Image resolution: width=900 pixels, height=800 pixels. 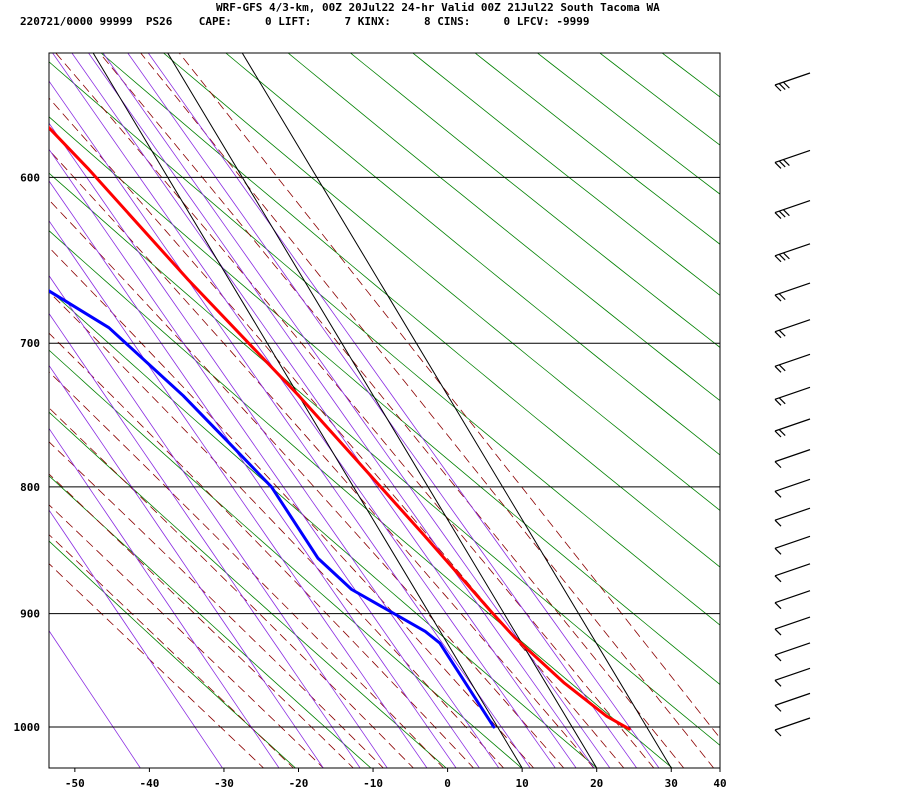 I want to click on temperature-tick-label: 20, so click(x=596, y=783).